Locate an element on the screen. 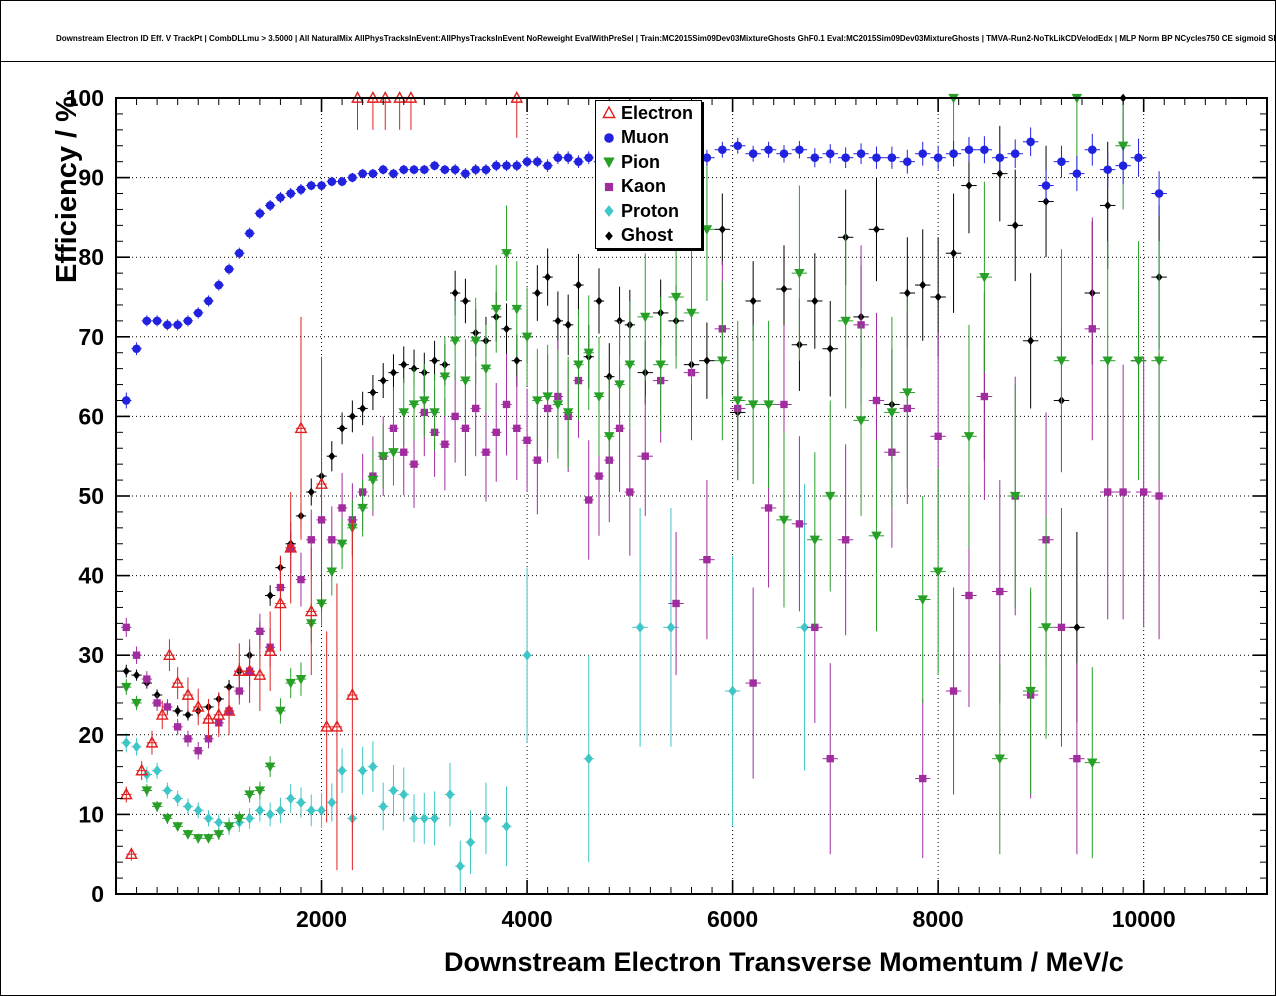  kaon-marker-icon is located at coordinates (609, 186).